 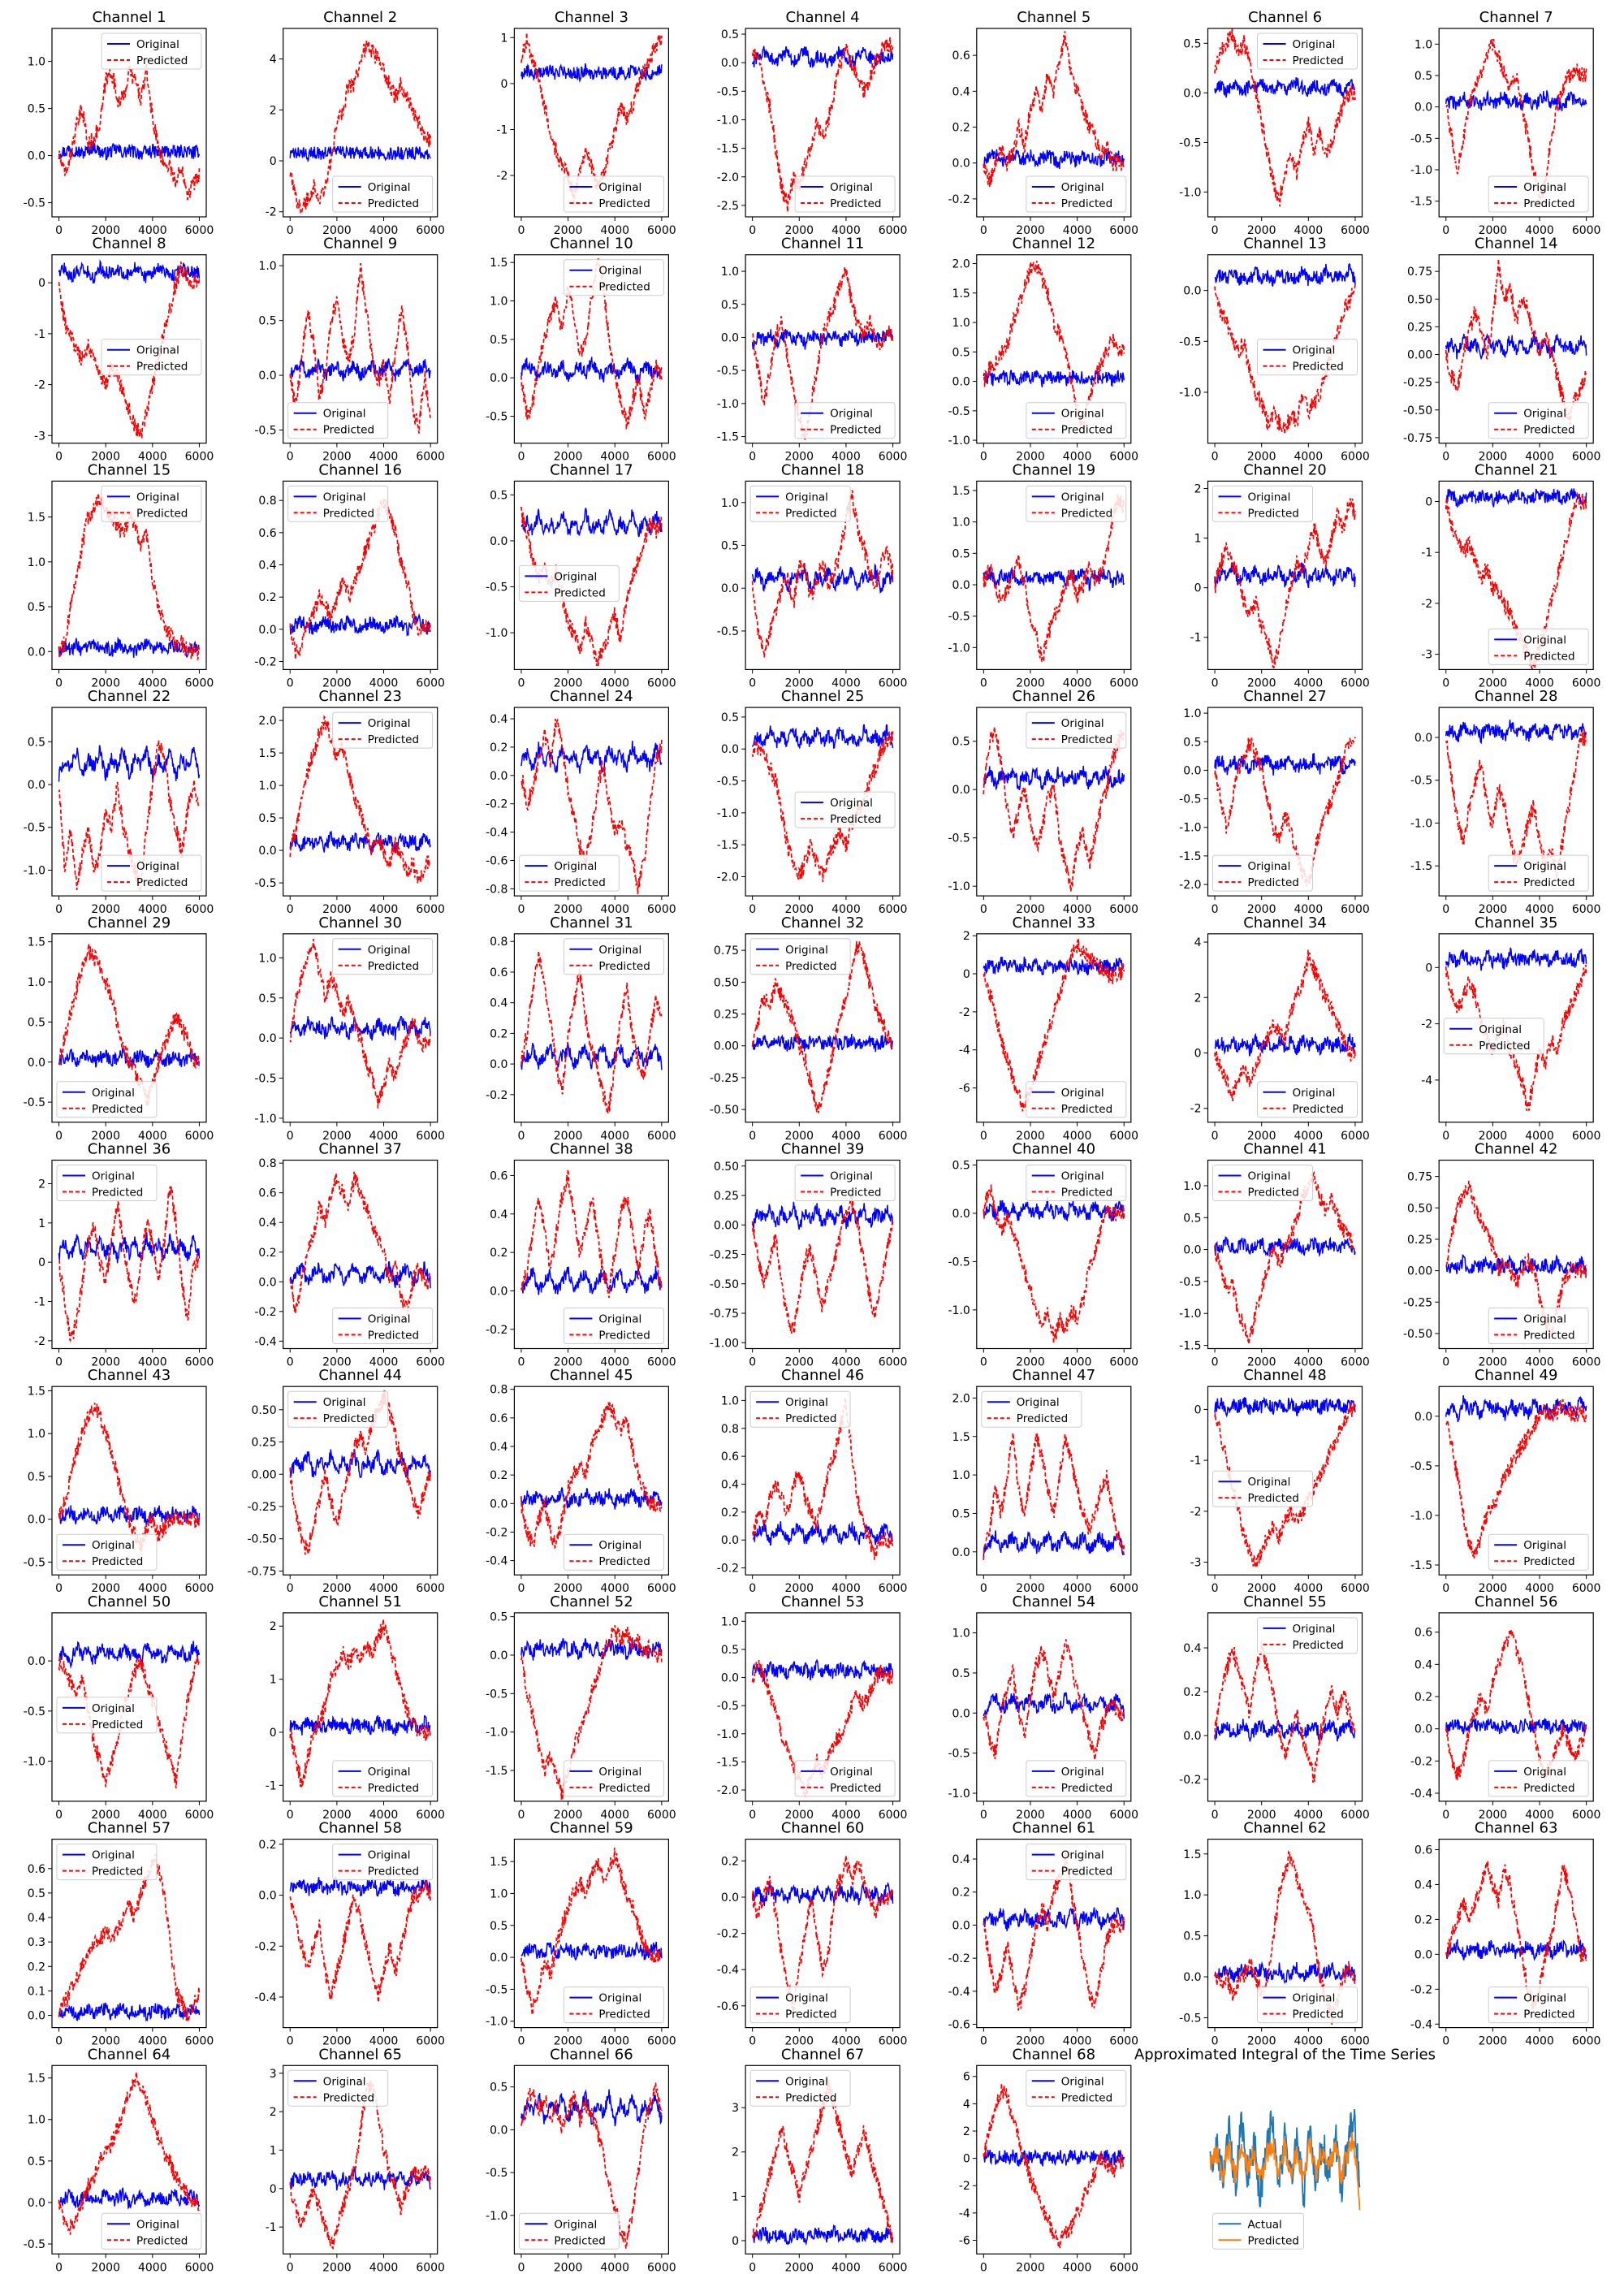 I want to click on plot-title: Channel 16, so click(x=360, y=469).